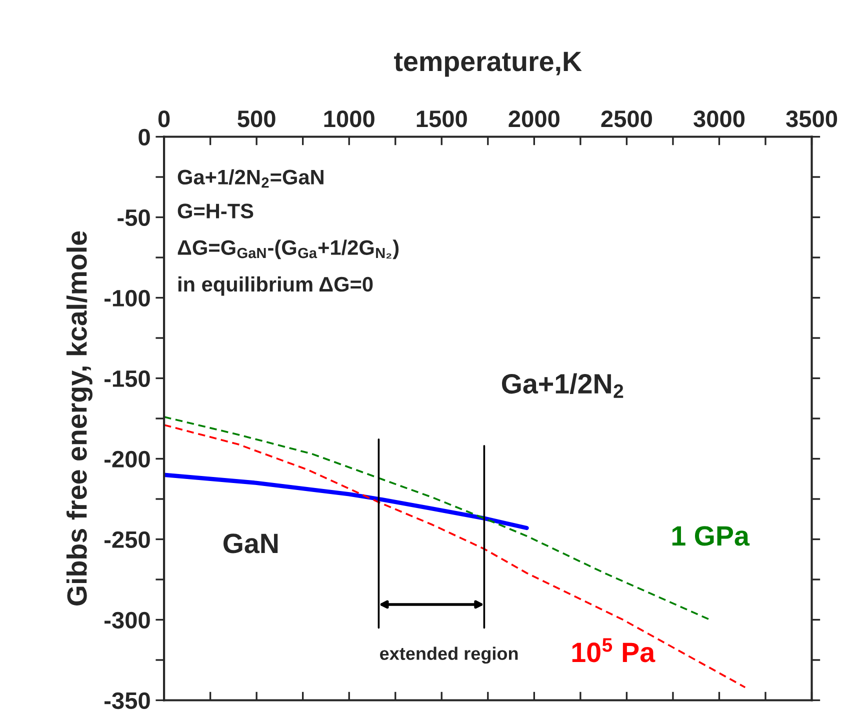 The height and width of the screenshot is (716, 850). Describe the element at coordinates (127, 620) in the screenshot. I see `y-tick-label: -300` at that location.